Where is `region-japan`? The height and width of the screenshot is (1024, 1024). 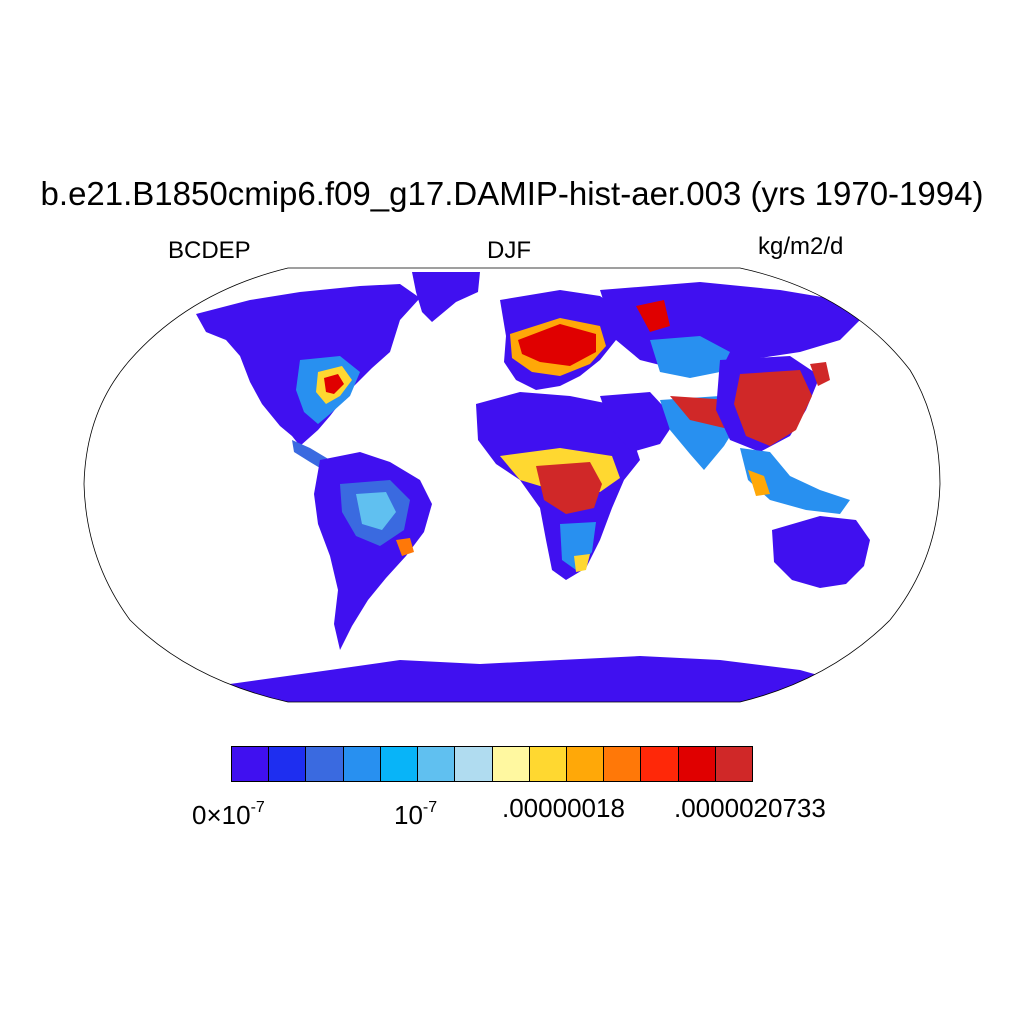
region-japan is located at coordinates (820, 374).